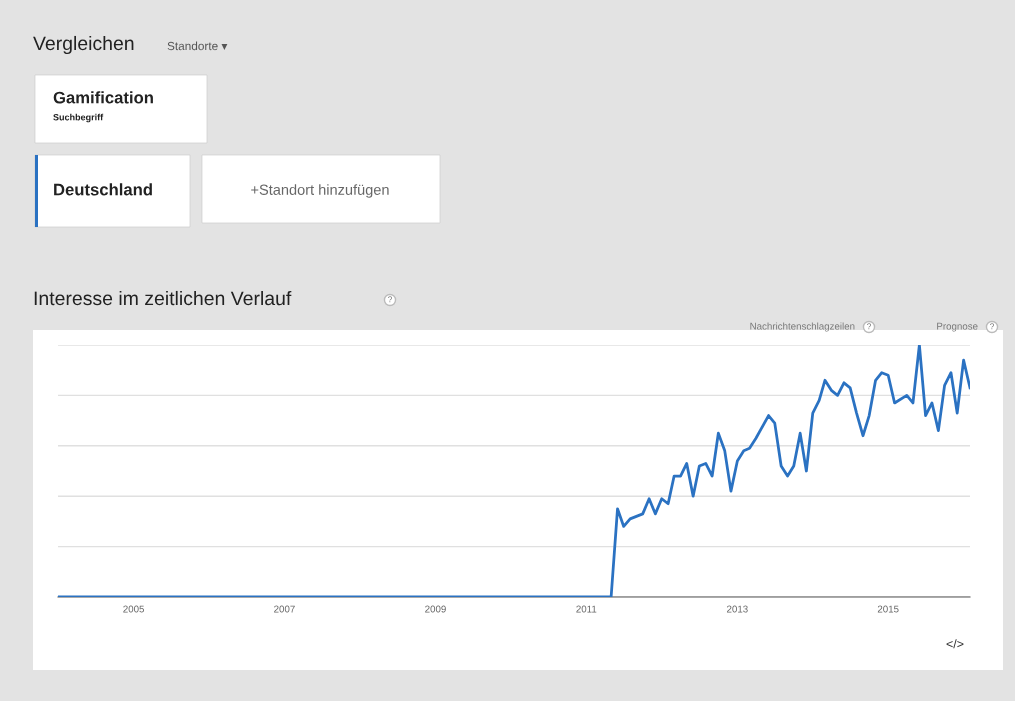 Image resolution: width=1015 pixels, height=701 pixels. I want to click on x-tick-label: 2015, so click(888, 609).